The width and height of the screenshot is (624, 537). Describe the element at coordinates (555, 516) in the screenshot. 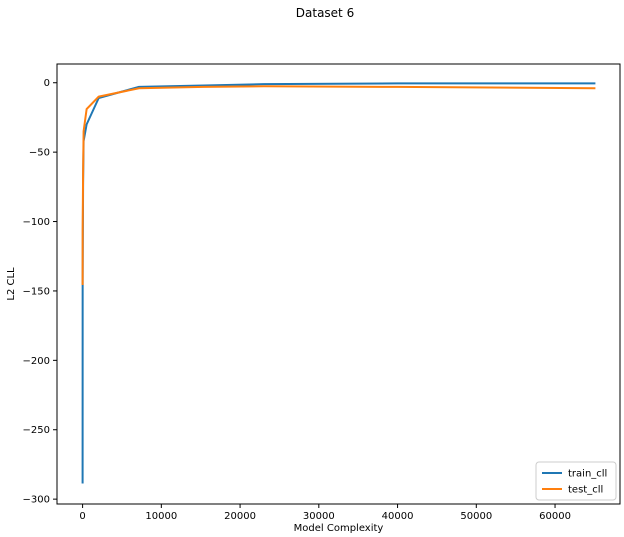

I see `x-tick-label: 60000` at that location.